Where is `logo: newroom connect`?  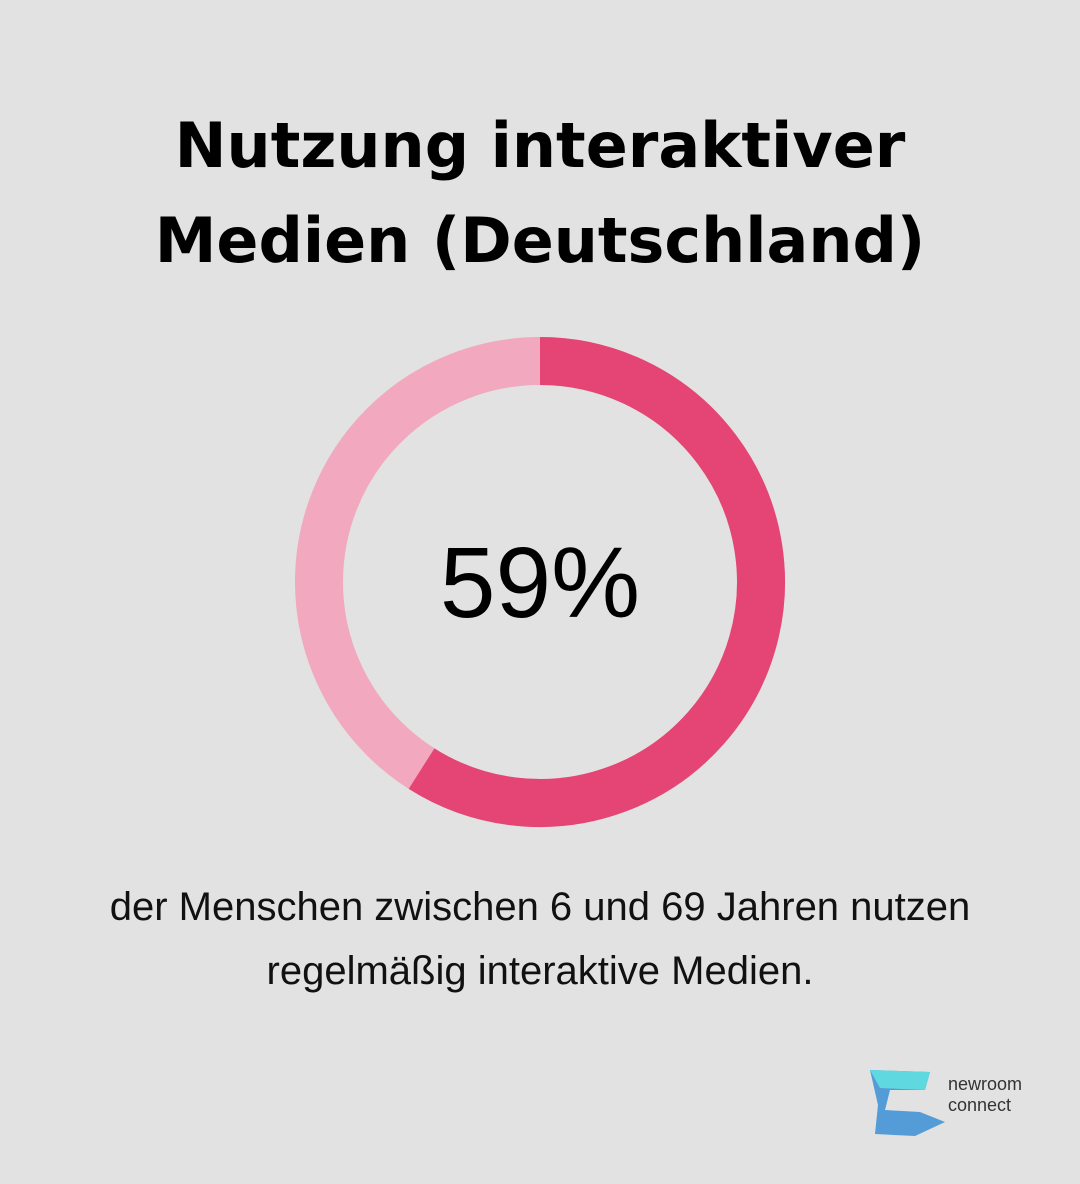
logo: newroom connect is located at coordinates (946, 1103).